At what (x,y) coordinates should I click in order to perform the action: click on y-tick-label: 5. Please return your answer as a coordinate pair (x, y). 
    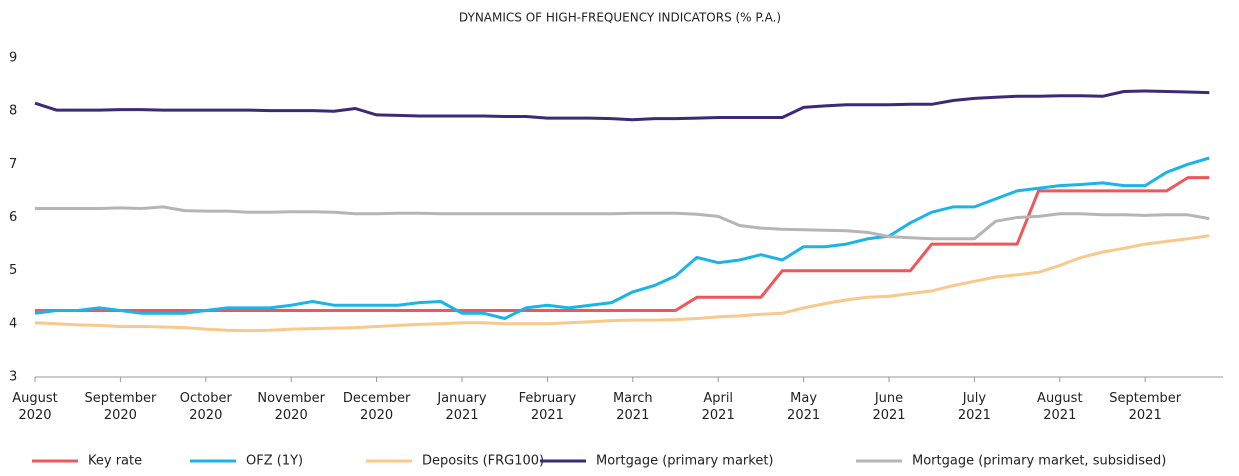
    Looking at the image, I should click on (13, 270).